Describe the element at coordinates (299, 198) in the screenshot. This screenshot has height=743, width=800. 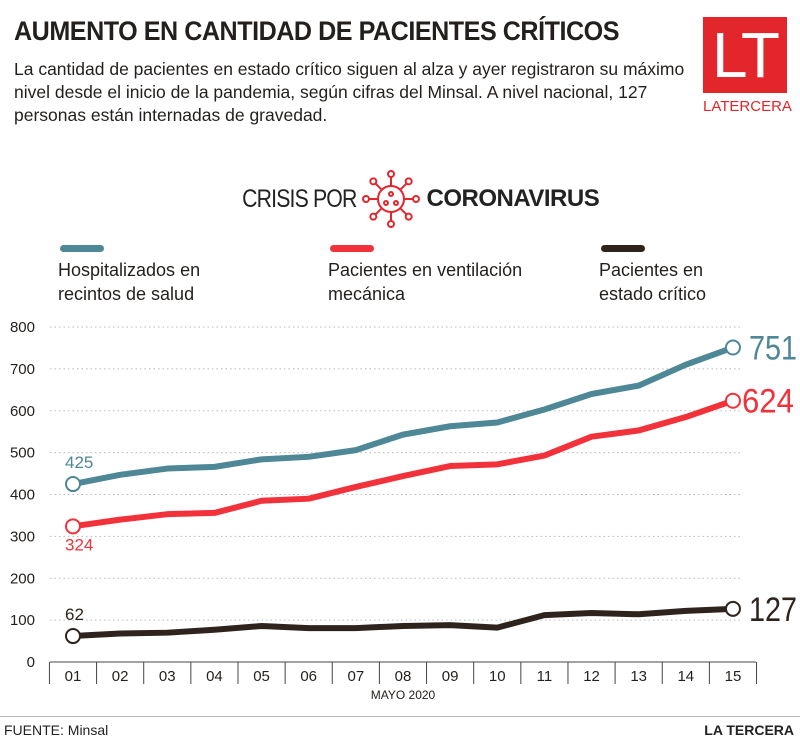
I see `section-prefix: CRISIS POR` at that location.